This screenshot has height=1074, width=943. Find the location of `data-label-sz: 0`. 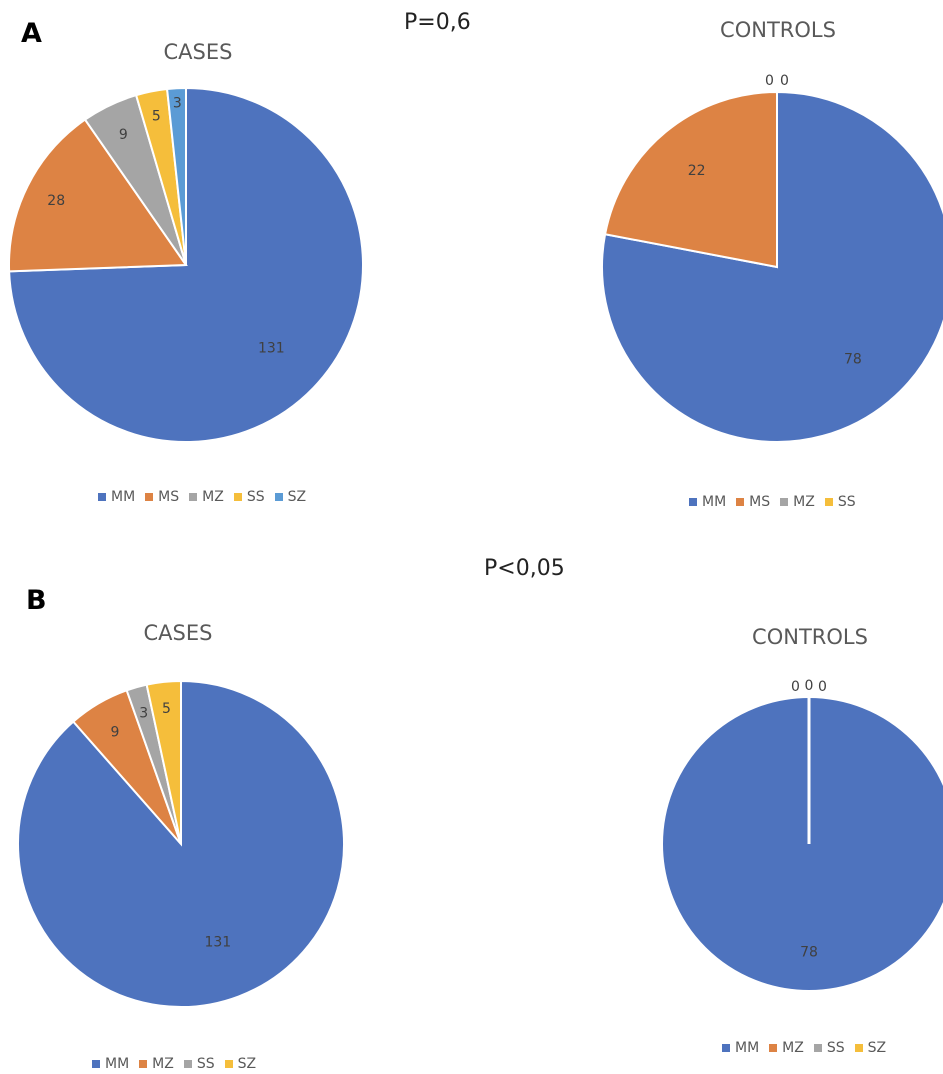

data-label-sz: 0 is located at coordinates (822, 687).